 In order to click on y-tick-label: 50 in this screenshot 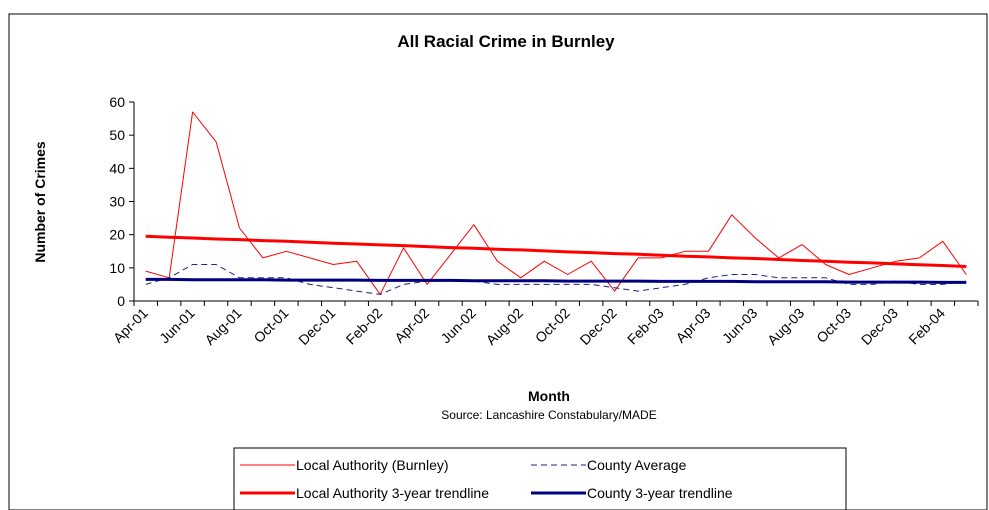, I will do `click(117, 135)`.